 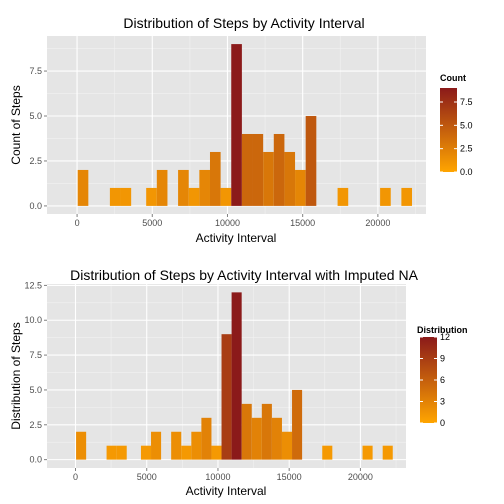 What do you see at coordinates (442, 359) in the screenshot?
I see `colorbar-tick-label: 9` at bounding box center [442, 359].